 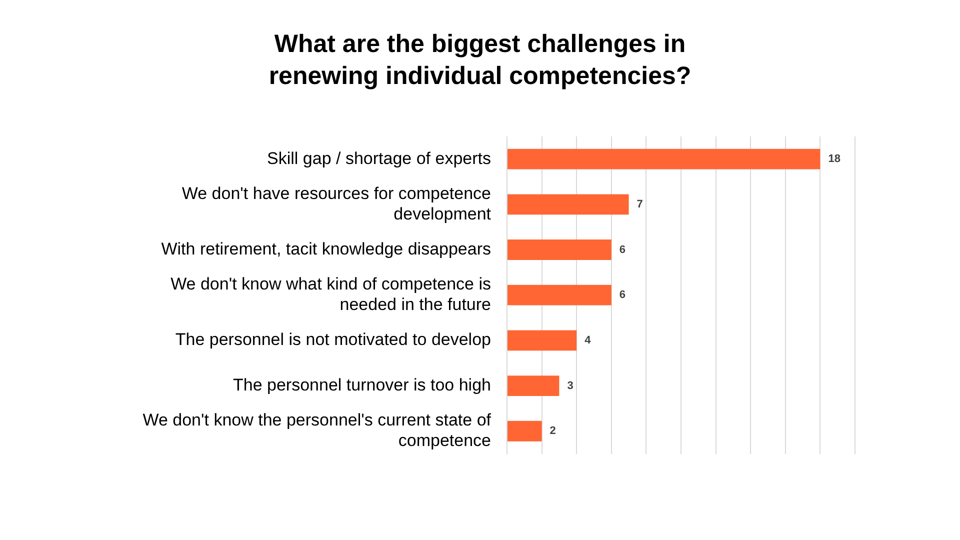 I want to click on y-tick-label: With retirement, tacit knowledge disappears, so click(x=326, y=248).